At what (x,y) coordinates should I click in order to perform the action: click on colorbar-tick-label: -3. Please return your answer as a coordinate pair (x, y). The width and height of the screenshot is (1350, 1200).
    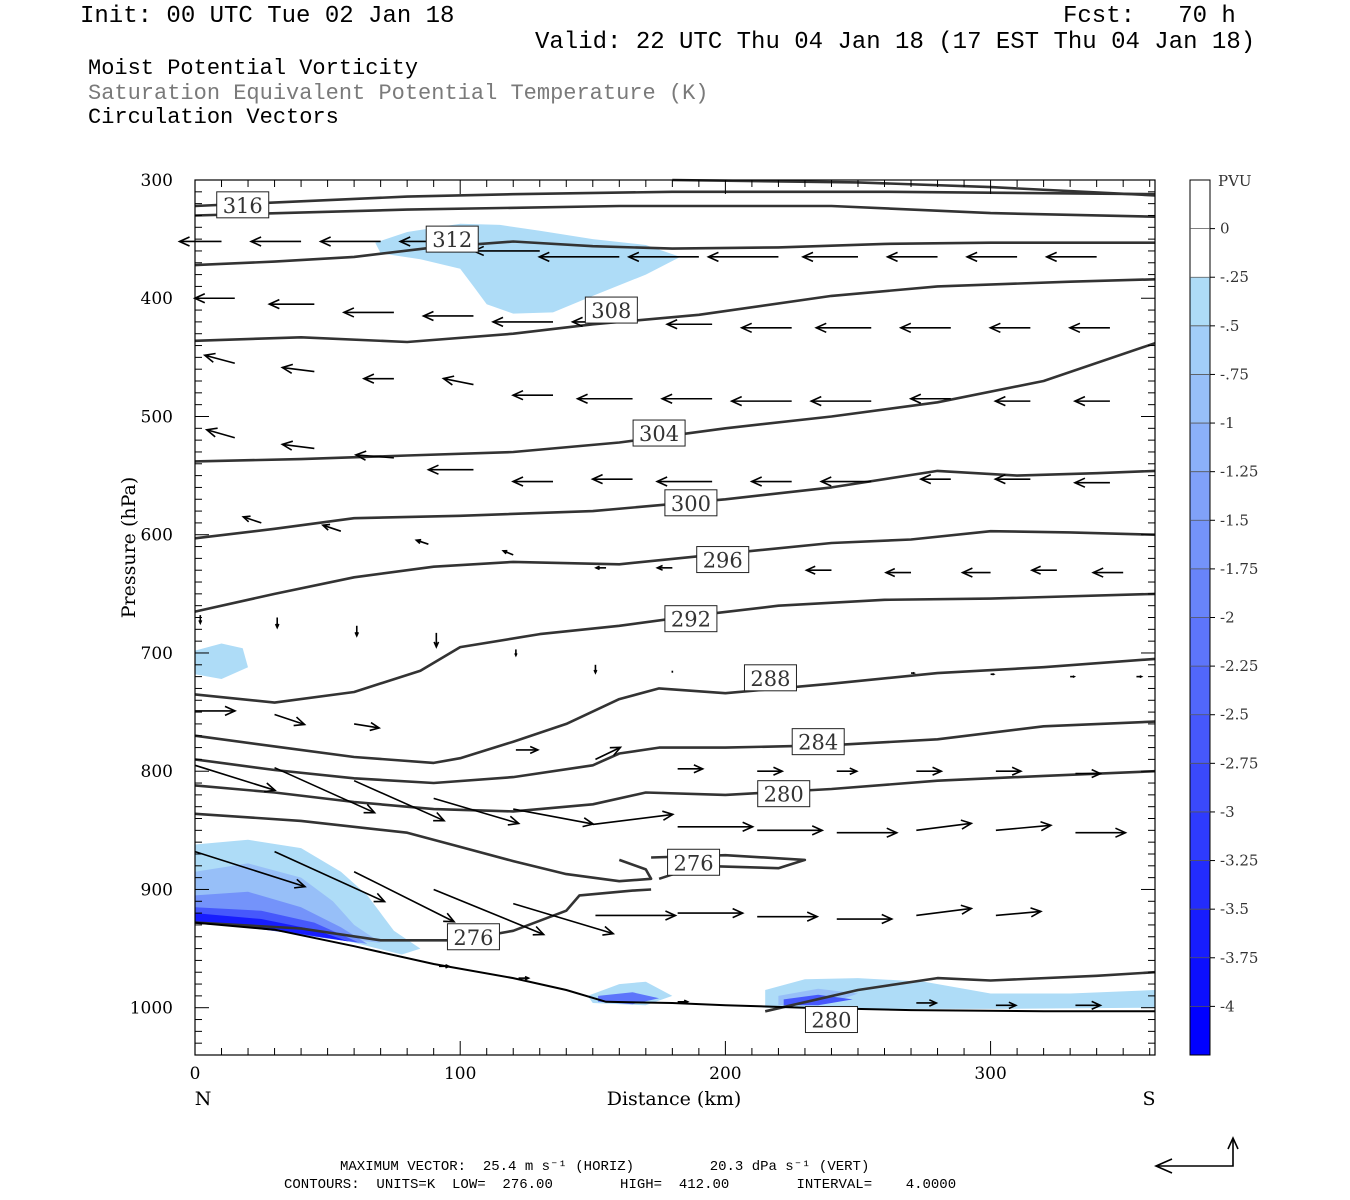
    Looking at the image, I should click on (1227, 812).